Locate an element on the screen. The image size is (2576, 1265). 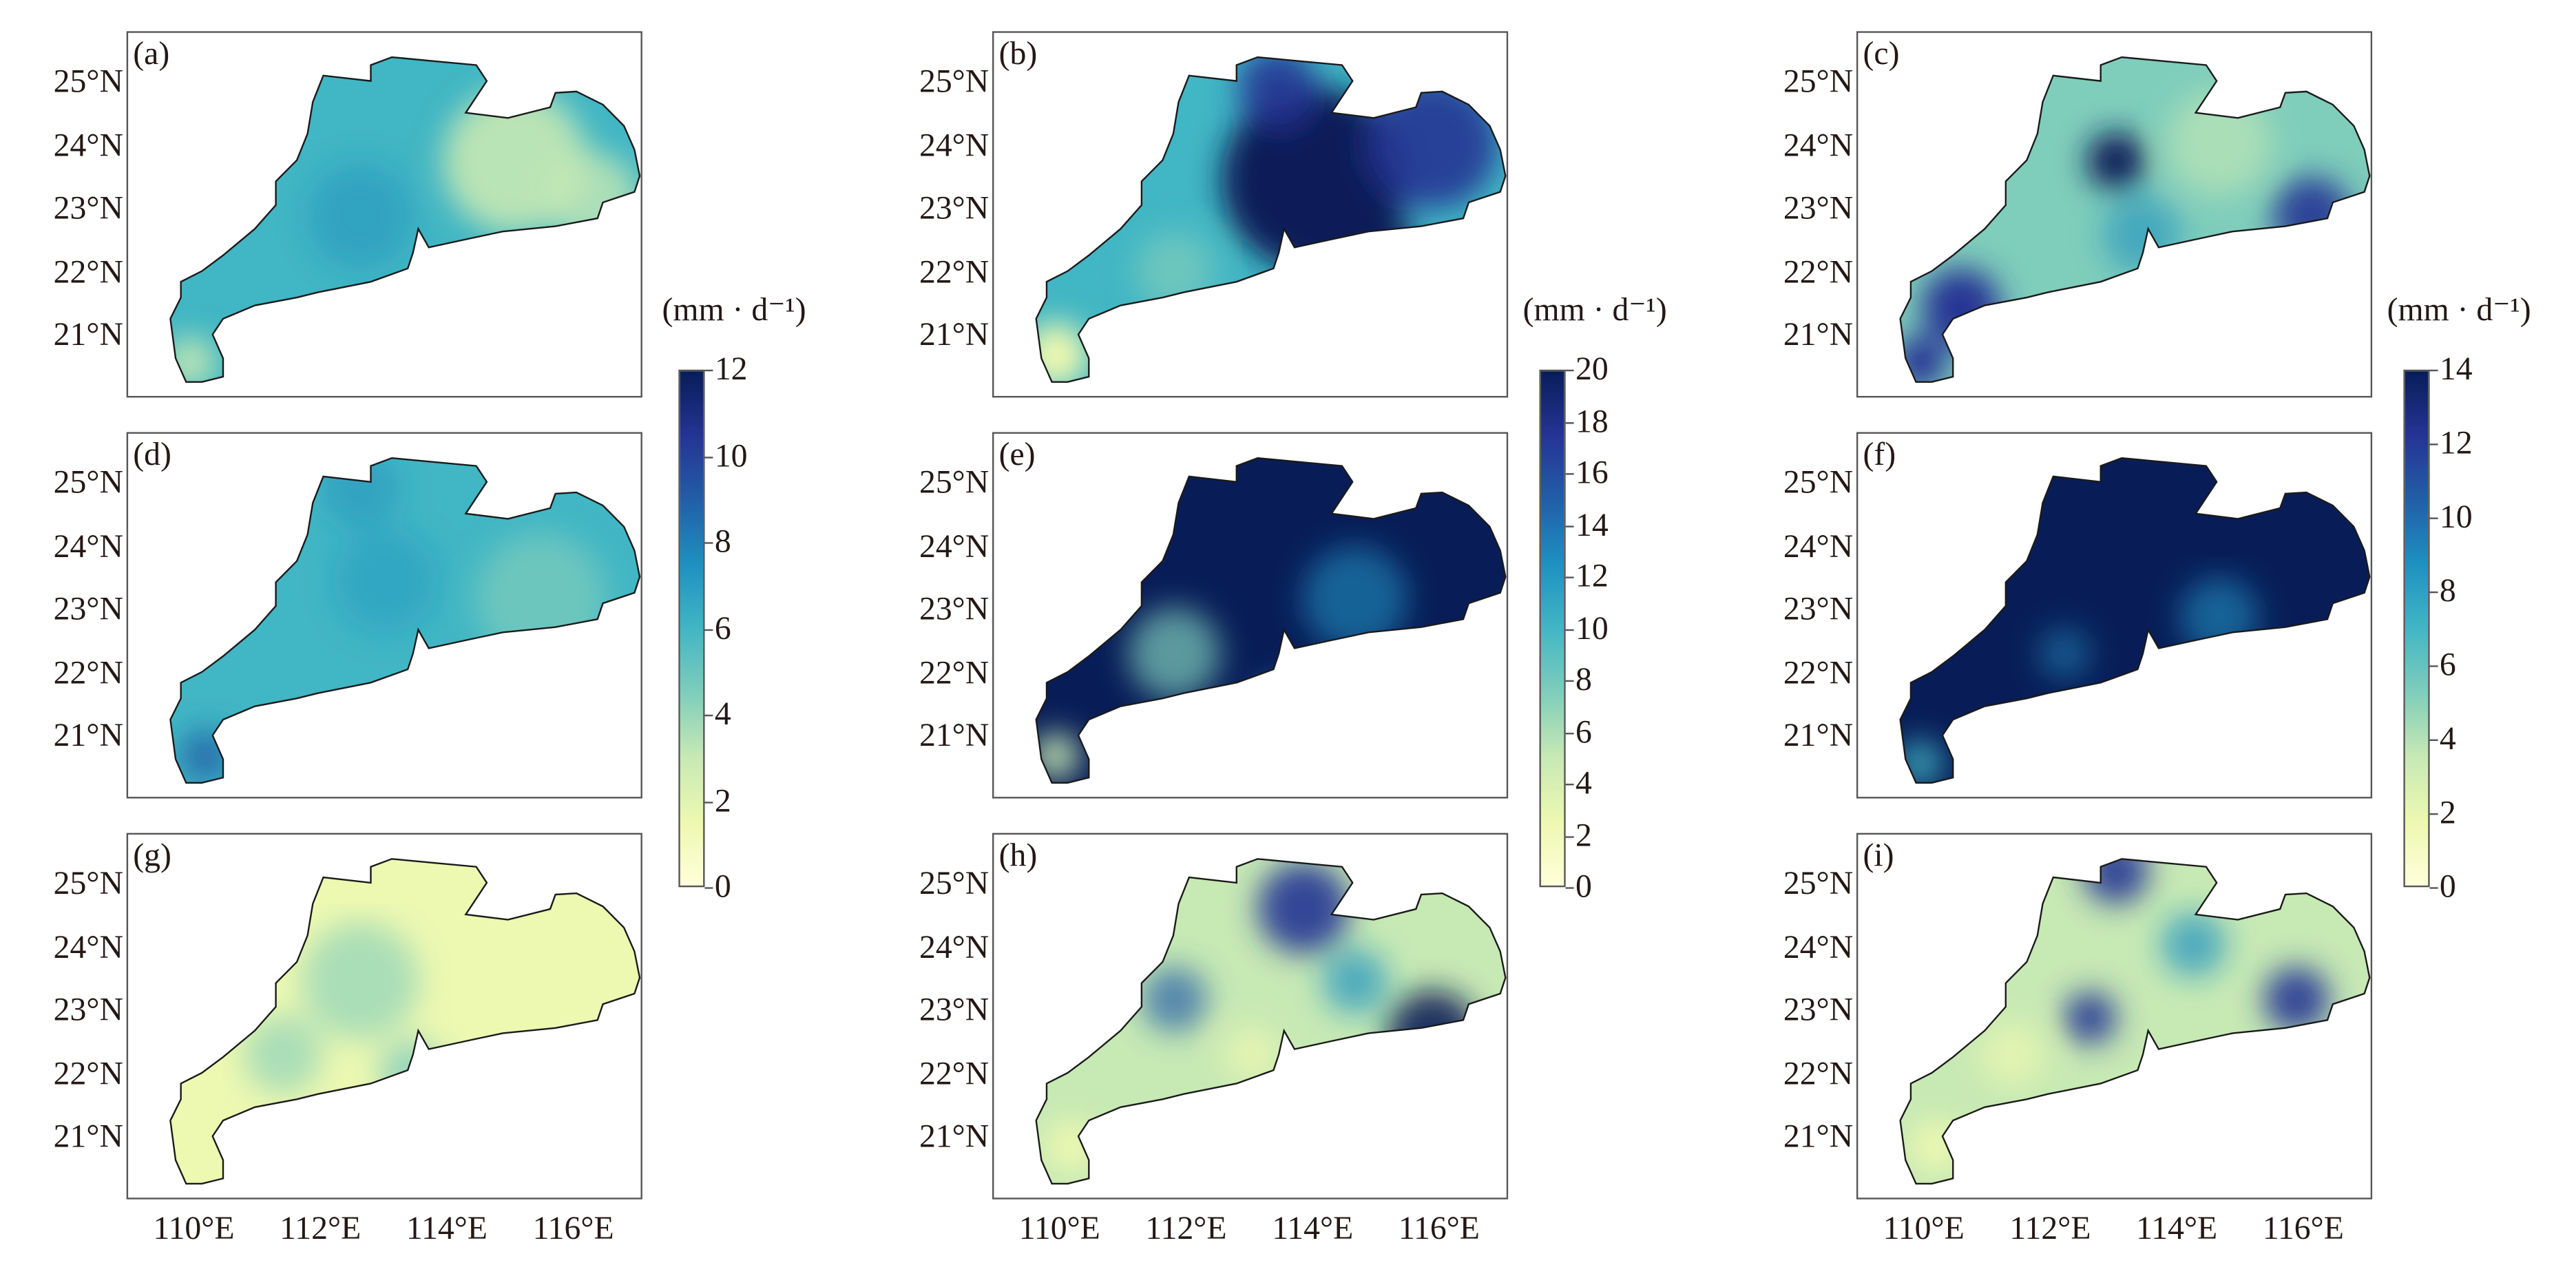
colorbar-tick-label: 6 is located at coordinates (722, 628).